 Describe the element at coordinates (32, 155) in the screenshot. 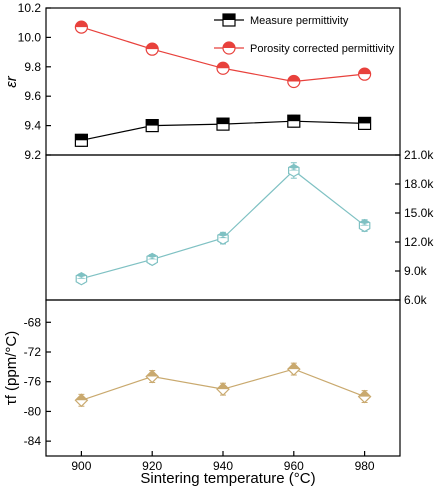

I see `panel1-ytick-label: 9.2` at that location.